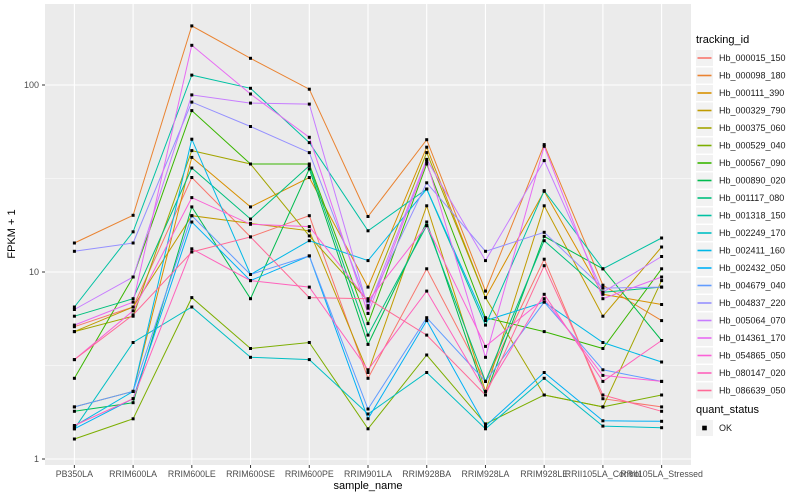  I want to click on x-tick-label: RRIM600LE, so click(192, 474).